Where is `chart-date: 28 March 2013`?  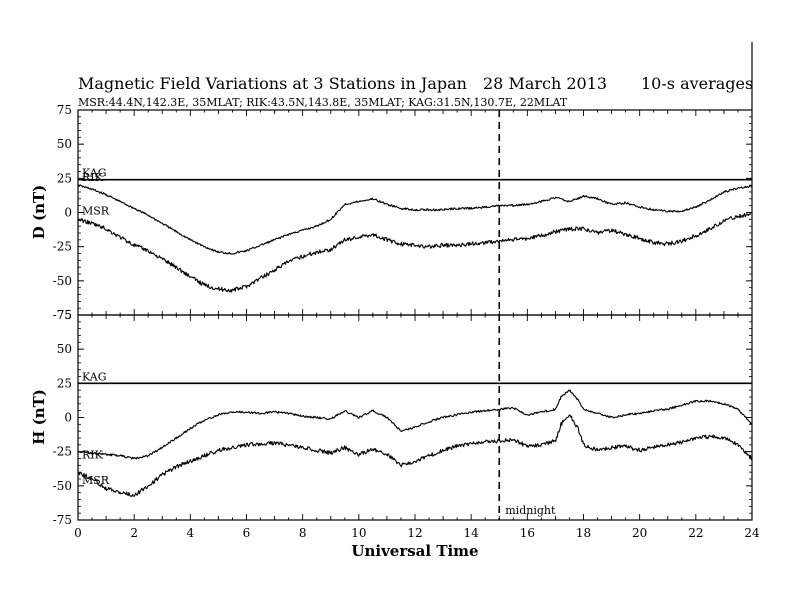 chart-date: 28 March 2013 is located at coordinates (545, 83).